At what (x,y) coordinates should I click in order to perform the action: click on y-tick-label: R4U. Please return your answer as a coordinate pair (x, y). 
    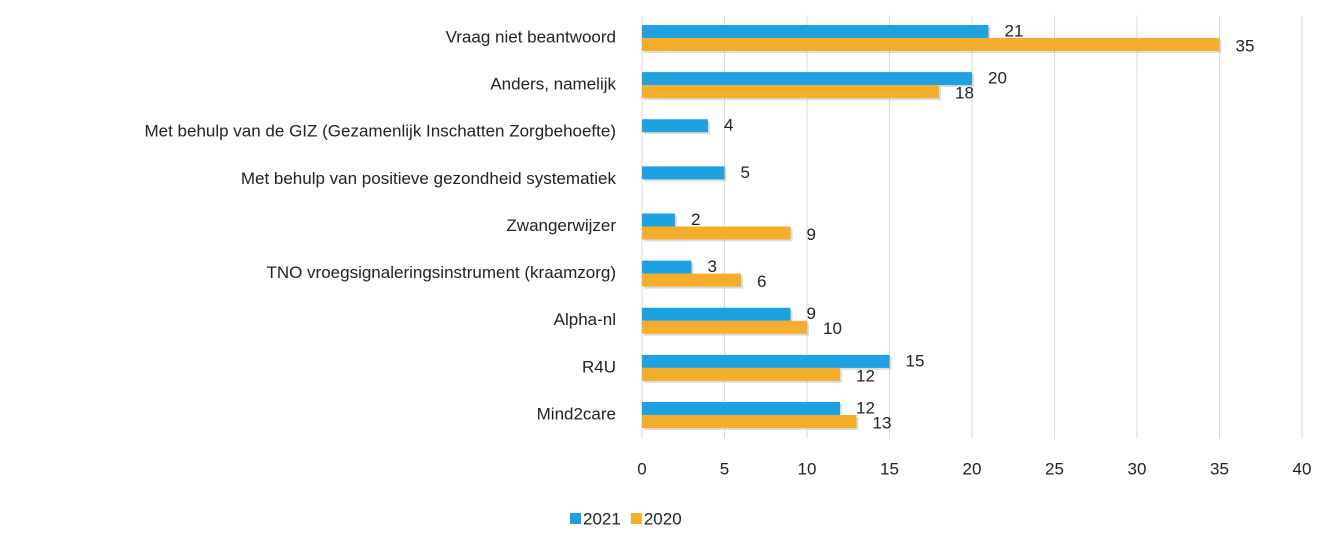
    Looking at the image, I should click on (599, 366).